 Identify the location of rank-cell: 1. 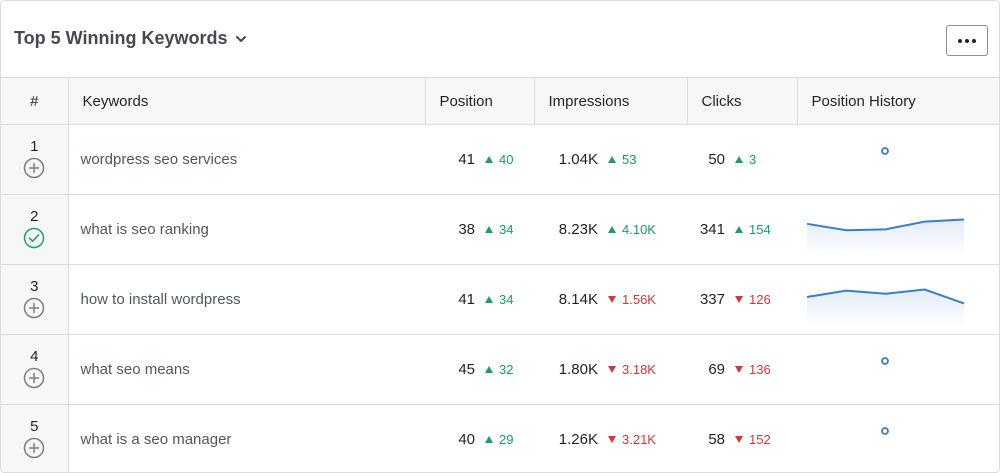
(35, 159).